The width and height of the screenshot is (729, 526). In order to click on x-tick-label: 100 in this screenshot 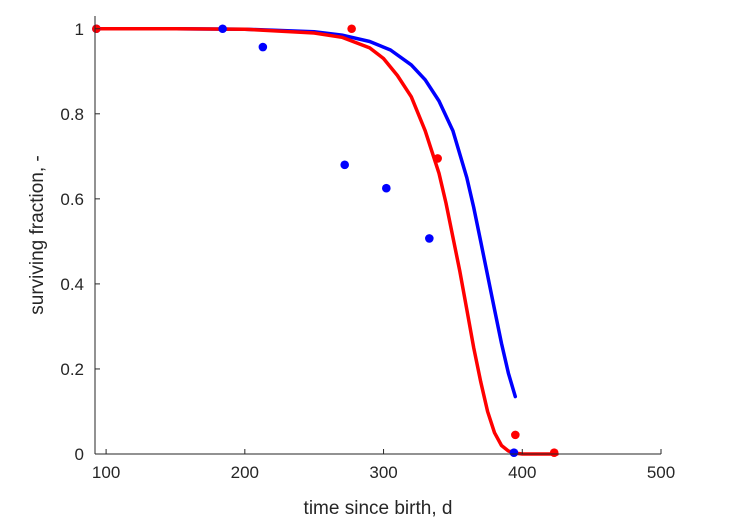, I will do `click(106, 472)`.